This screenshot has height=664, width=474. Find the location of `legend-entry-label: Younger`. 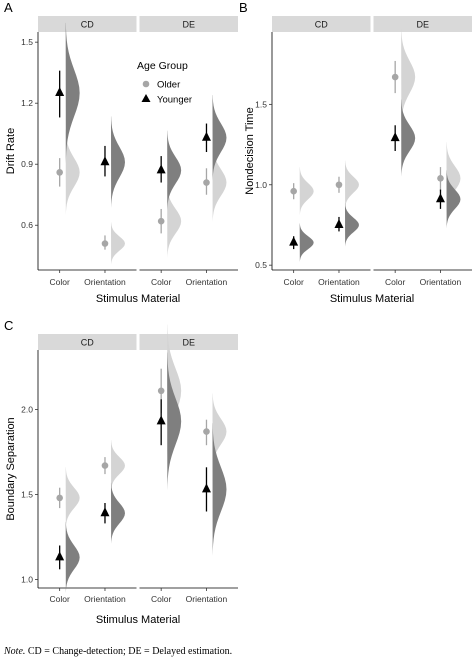

legend-entry-label: Younger is located at coordinates (174, 100).